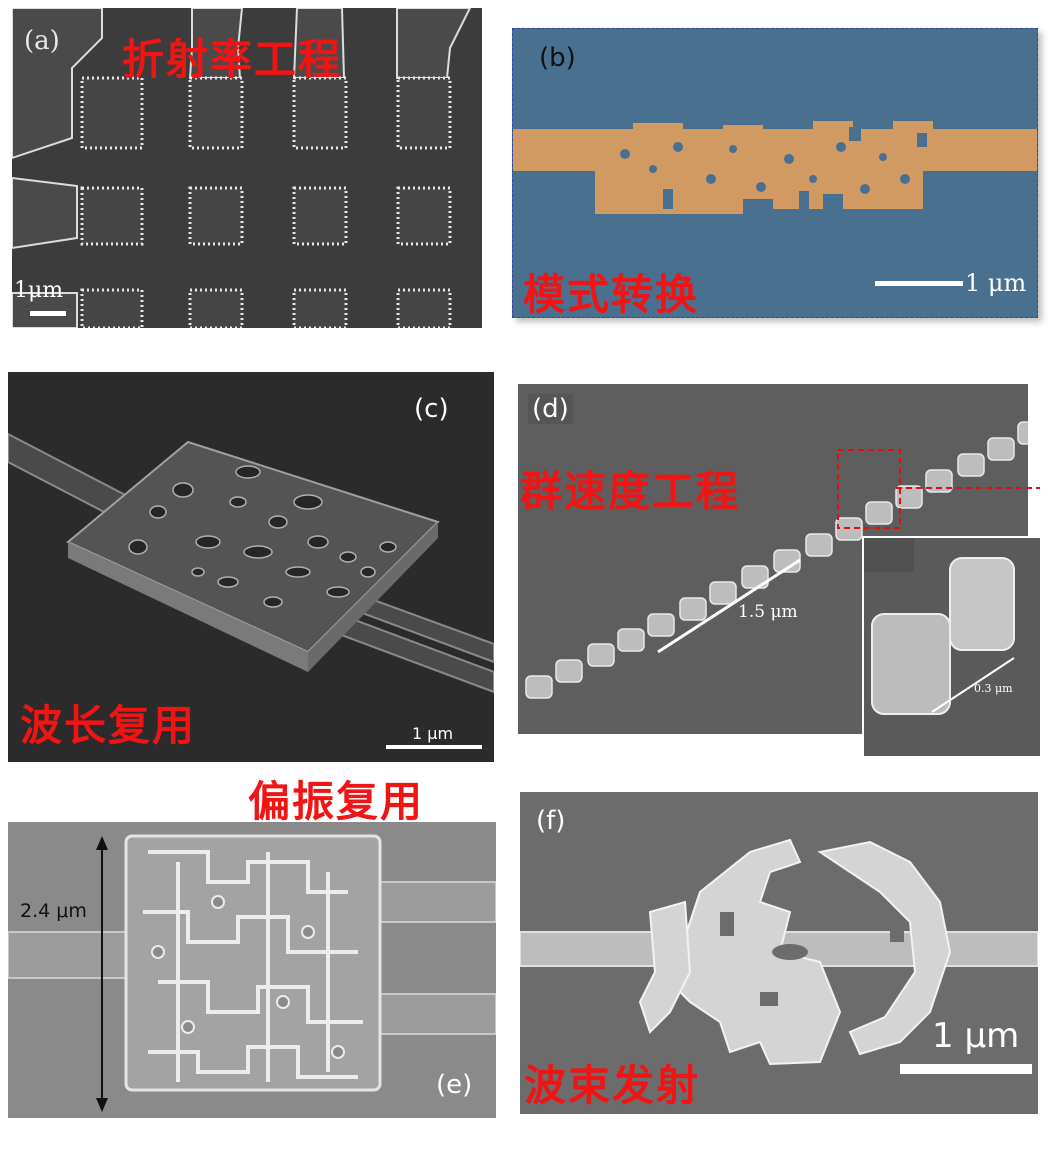 Image resolution: width=1053 pixels, height=1162 pixels. I want to click on panel-b-scale-text: 1 μm, so click(996, 283).